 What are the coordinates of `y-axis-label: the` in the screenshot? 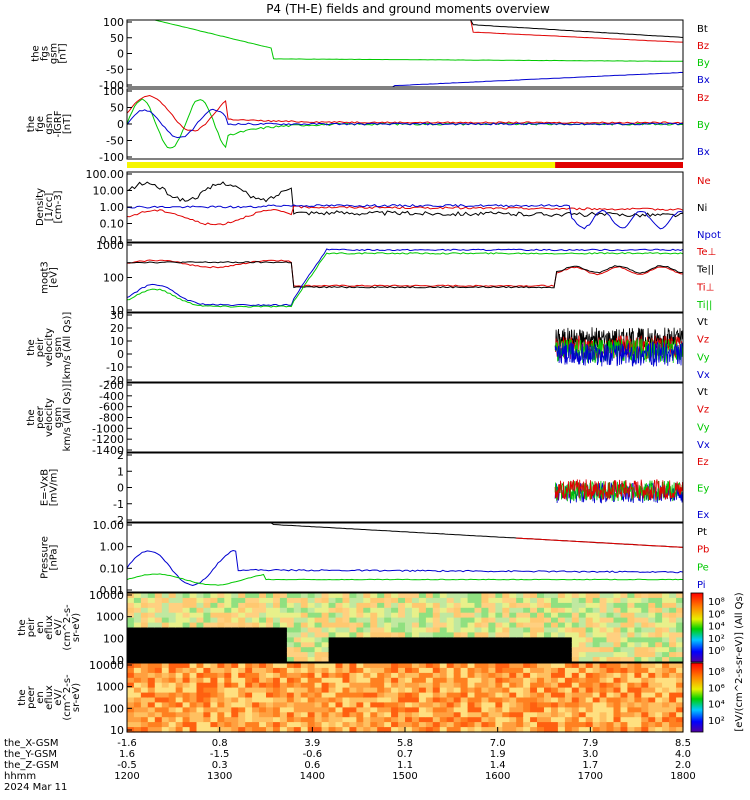 It's located at (31, 347).